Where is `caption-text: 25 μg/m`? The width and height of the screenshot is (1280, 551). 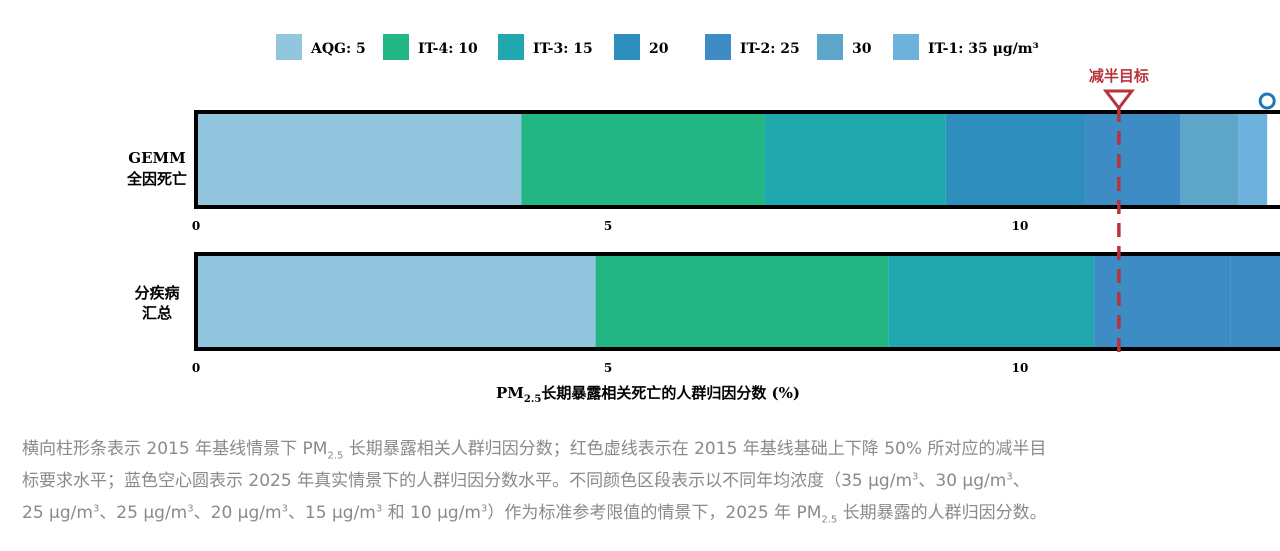 caption-text: 25 μg/m is located at coordinates (57, 513).